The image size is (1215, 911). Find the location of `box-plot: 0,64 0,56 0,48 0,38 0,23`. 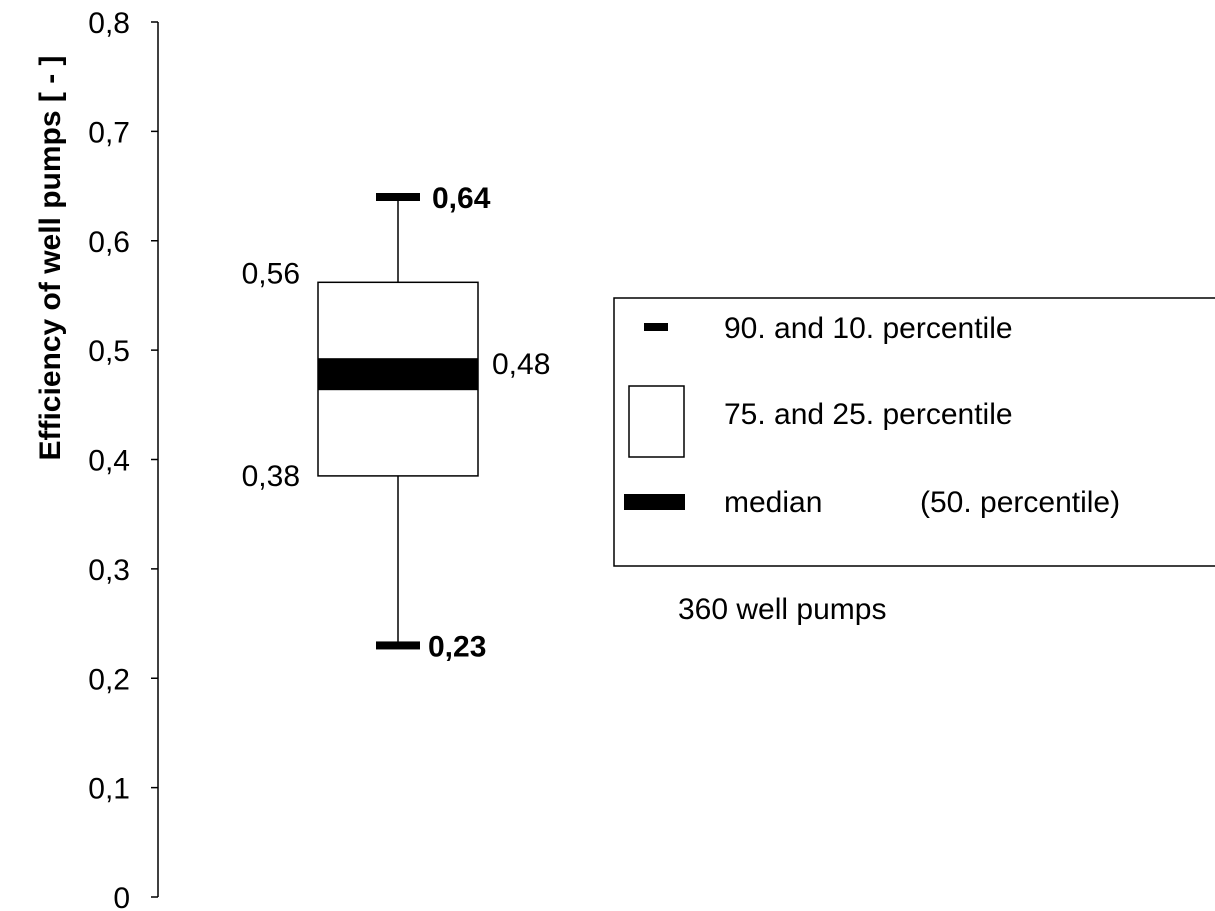

box-plot: 0,64 0,56 0,48 0,38 0,23 is located at coordinates (396, 422).